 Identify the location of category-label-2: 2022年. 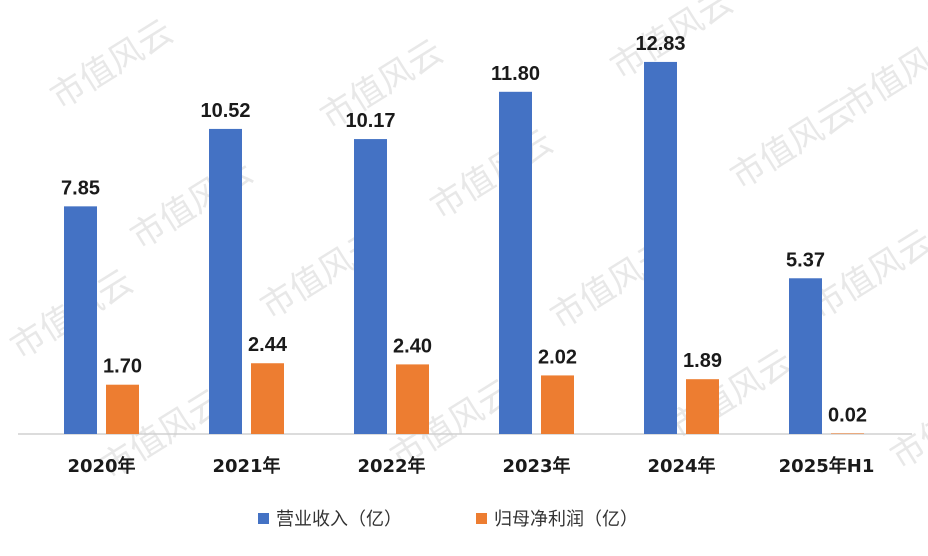
(391, 466).